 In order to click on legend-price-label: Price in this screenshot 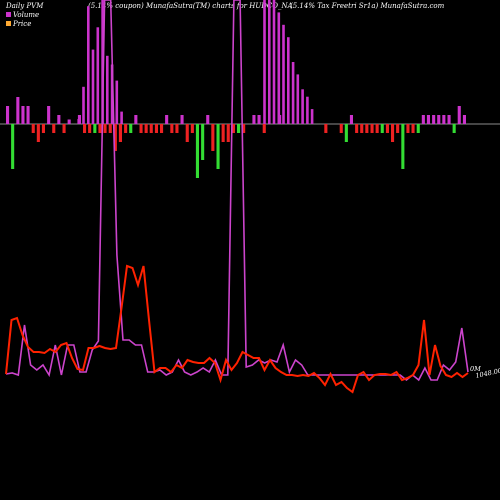, I will do `click(21, 24)`.